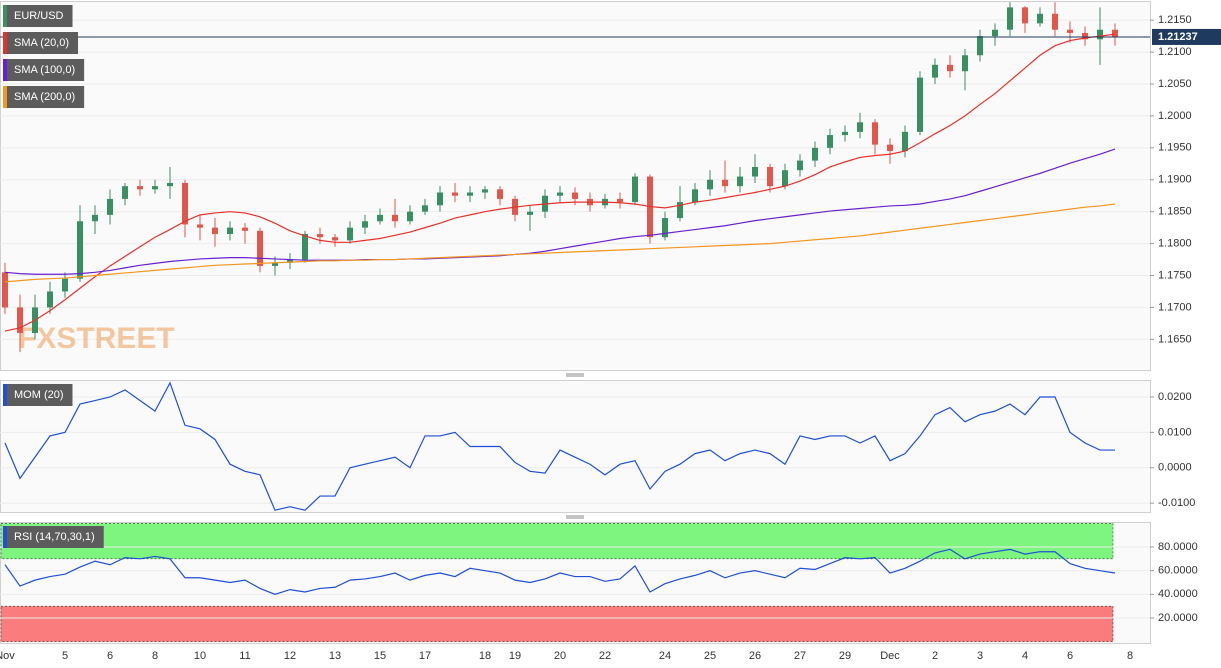 Image resolution: width=1221 pixels, height=668 pixels. Describe the element at coordinates (1175, 275) in the screenshot. I see `y-tick-label: 1.1750` at that location.